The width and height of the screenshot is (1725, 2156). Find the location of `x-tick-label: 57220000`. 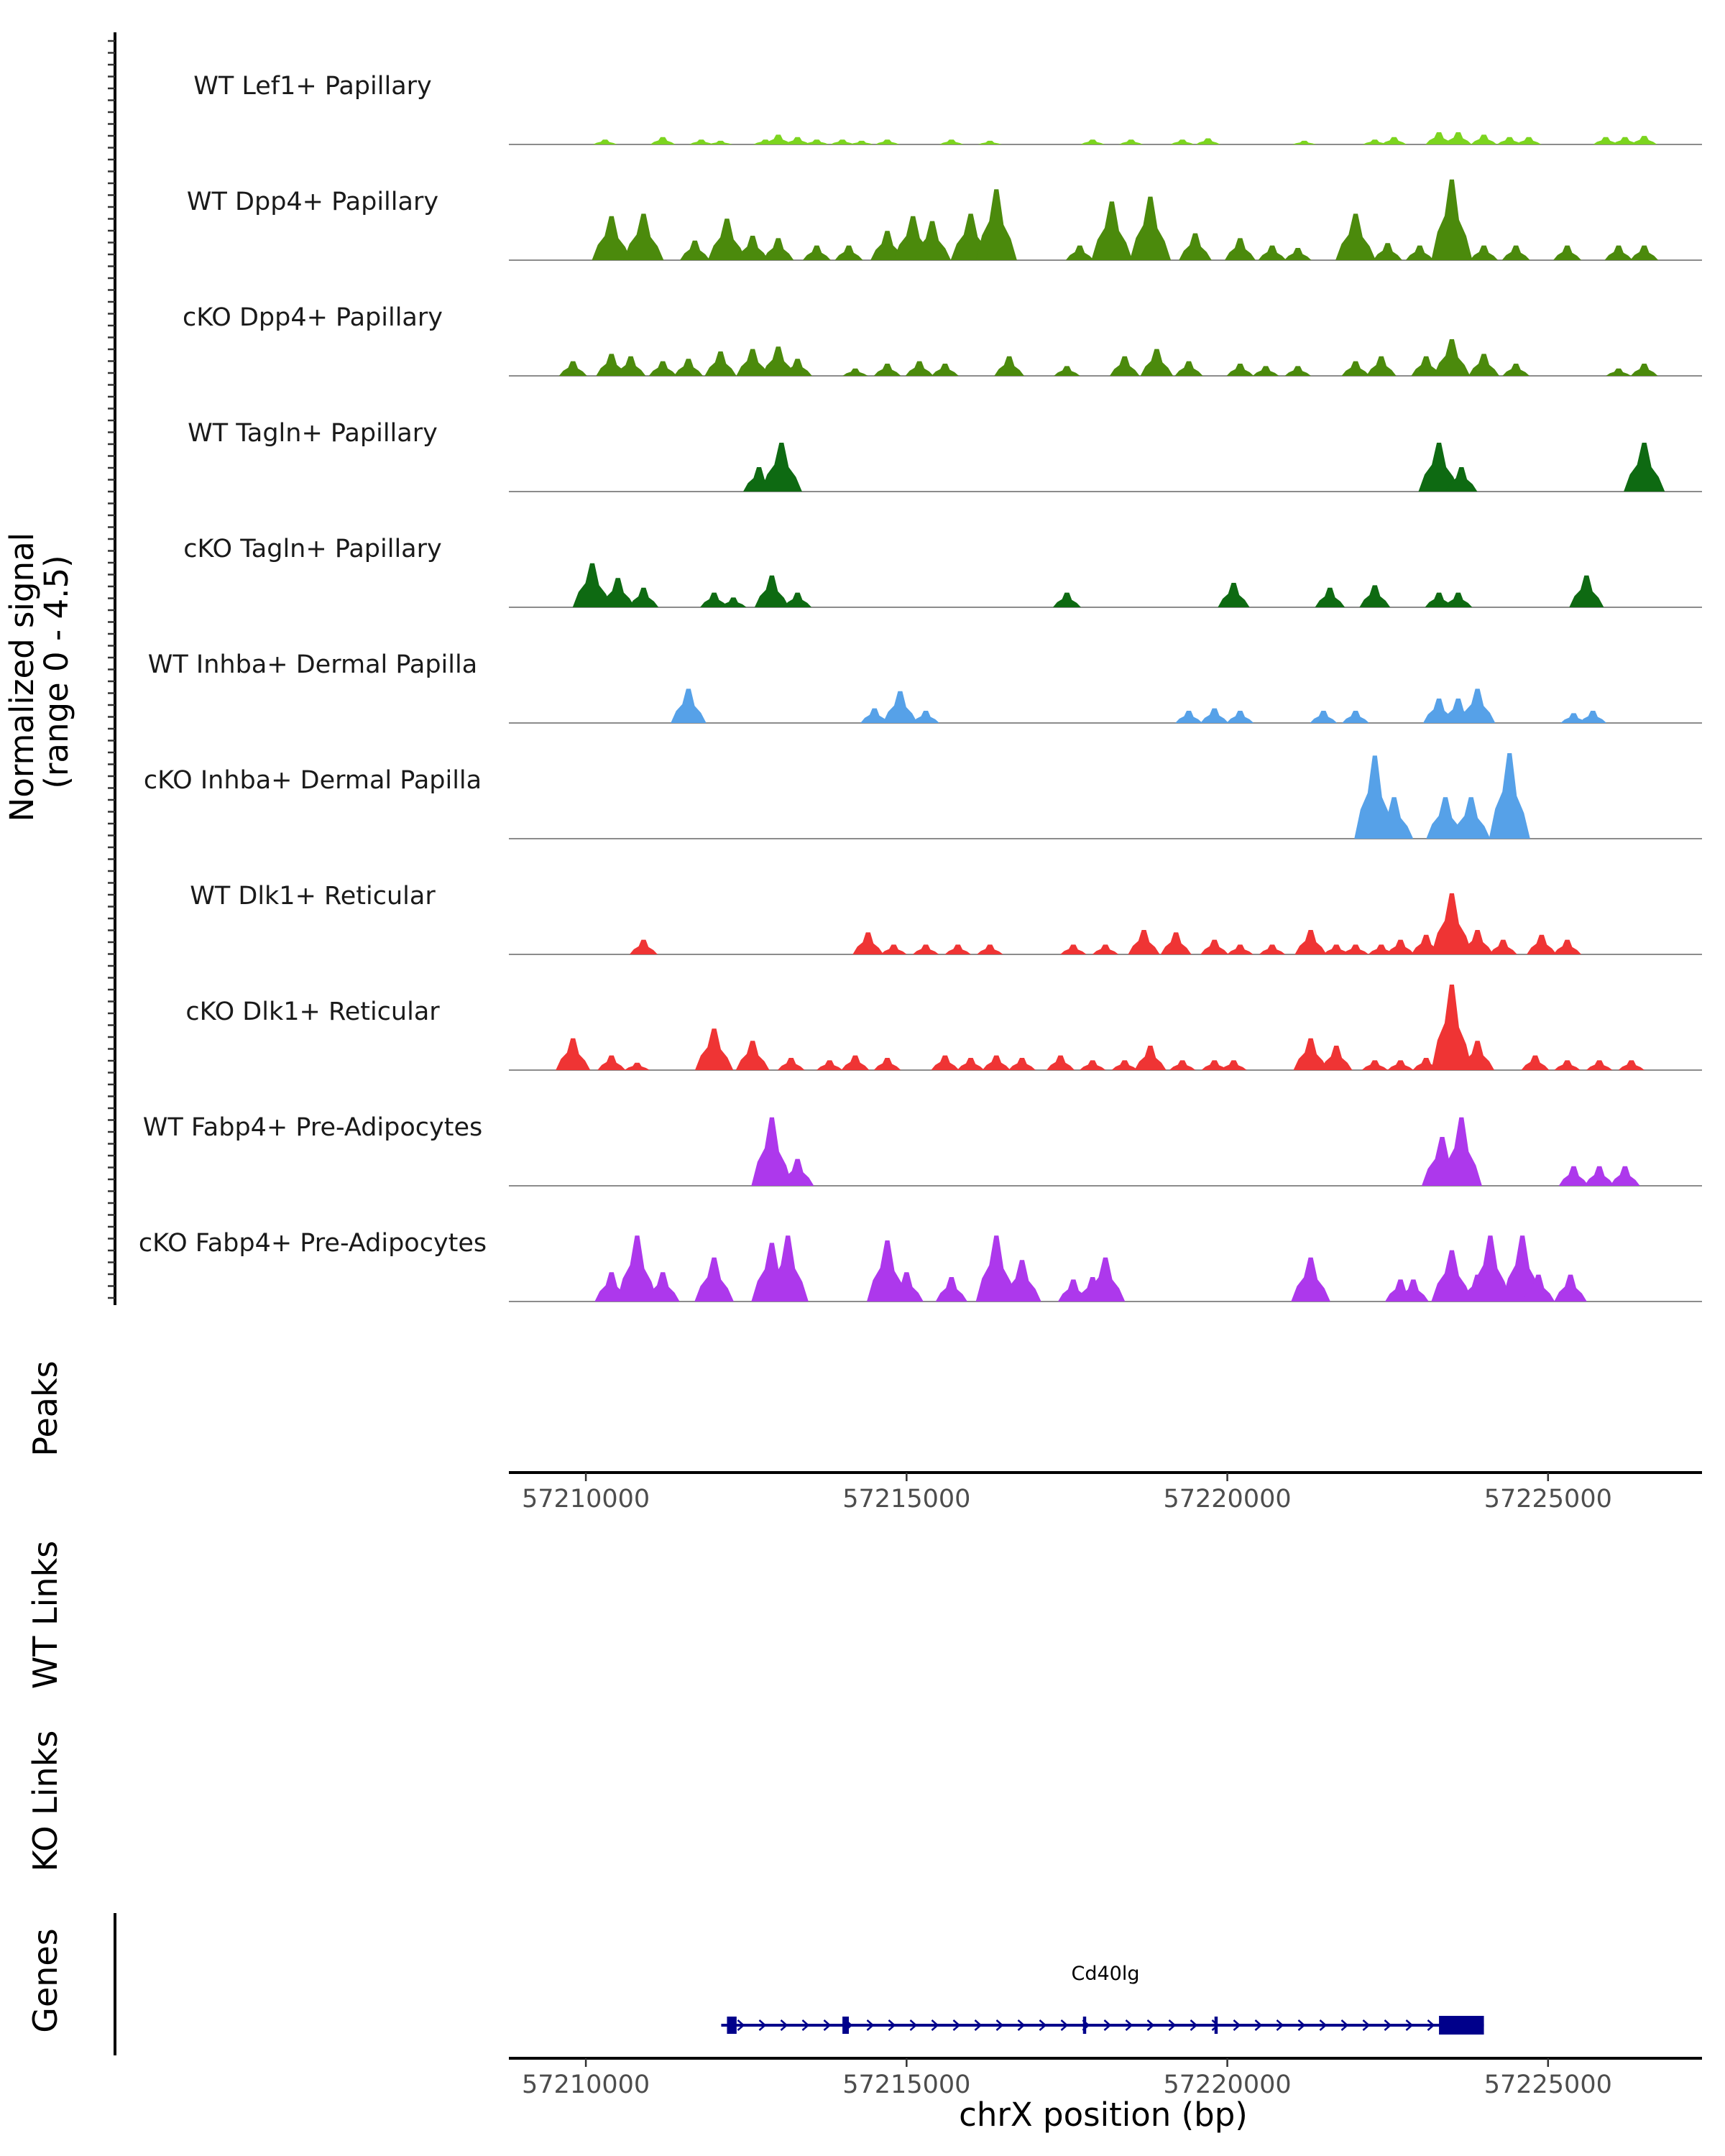

x-tick-label: 57220000 is located at coordinates (1227, 2084).